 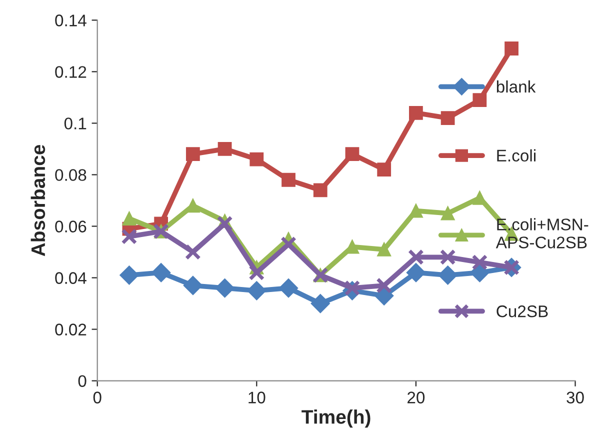 What do you see at coordinates (70, 226) in the screenshot?
I see `y-tick-label: 0.06` at bounding box center [70, 226].